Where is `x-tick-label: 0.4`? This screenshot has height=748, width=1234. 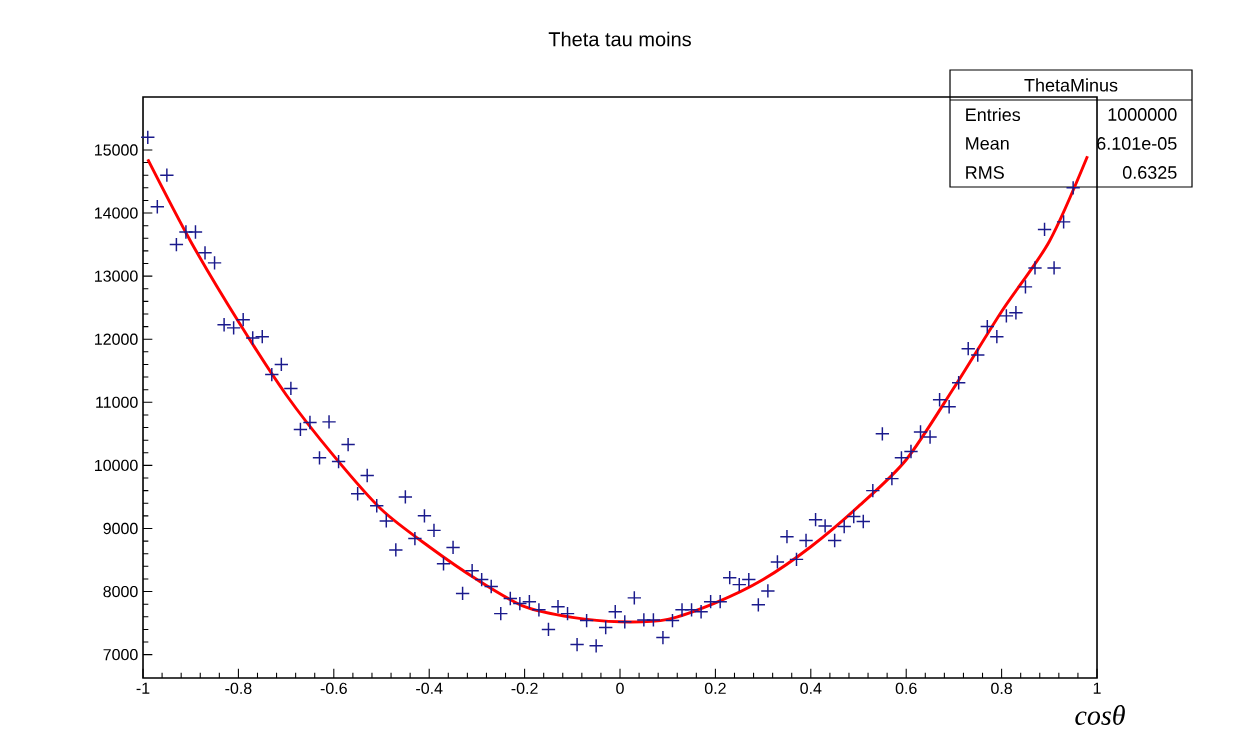
x-tick-label: 0.4 is located at coordinates (811, 688).